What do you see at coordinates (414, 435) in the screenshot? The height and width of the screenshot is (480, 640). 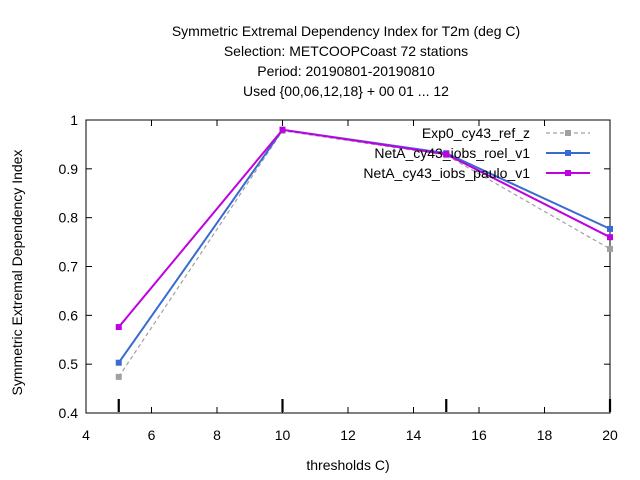 I see `x-tick-label: 14` at bounding box center [414, 435].